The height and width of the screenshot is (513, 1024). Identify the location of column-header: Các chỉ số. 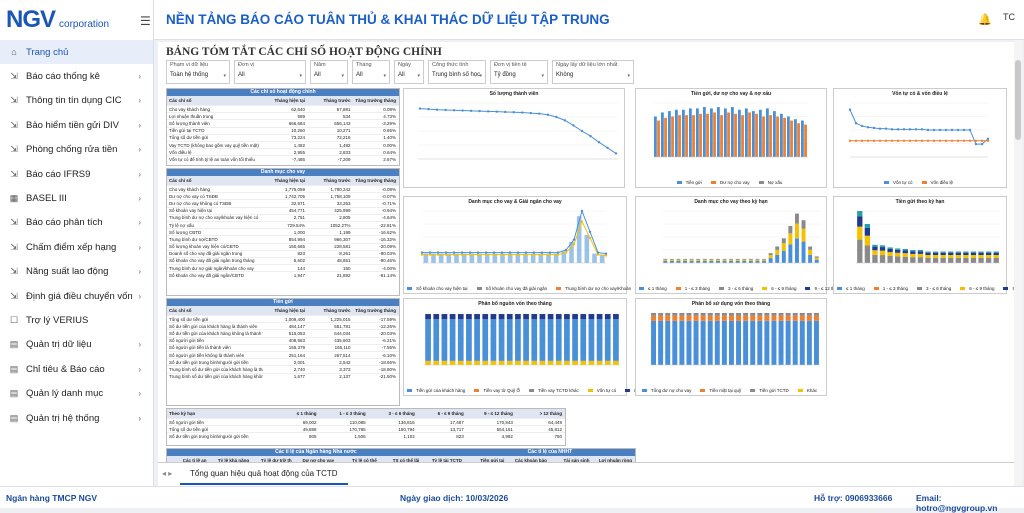
(180, 180).